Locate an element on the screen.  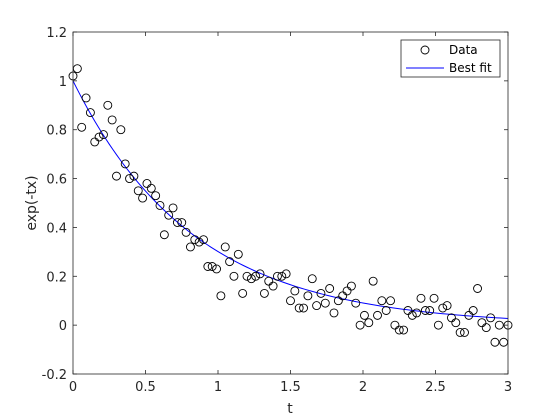
legend-box is located at coordinates (450, 58).